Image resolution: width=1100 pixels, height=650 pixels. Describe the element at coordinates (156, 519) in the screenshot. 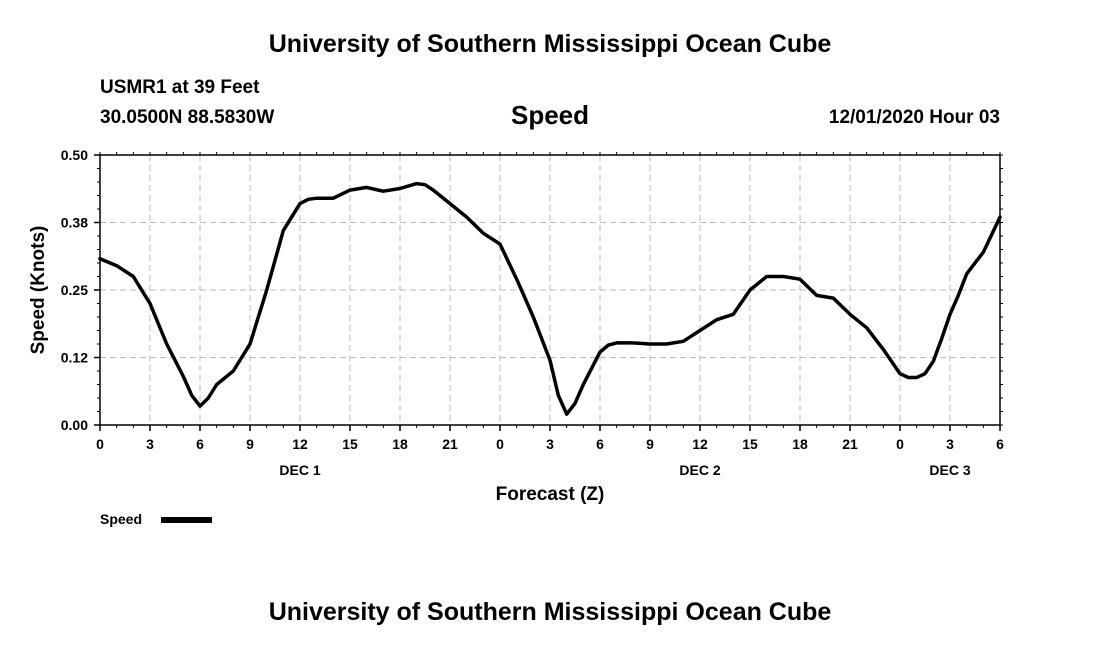

I see `legend: Speed` at that location.